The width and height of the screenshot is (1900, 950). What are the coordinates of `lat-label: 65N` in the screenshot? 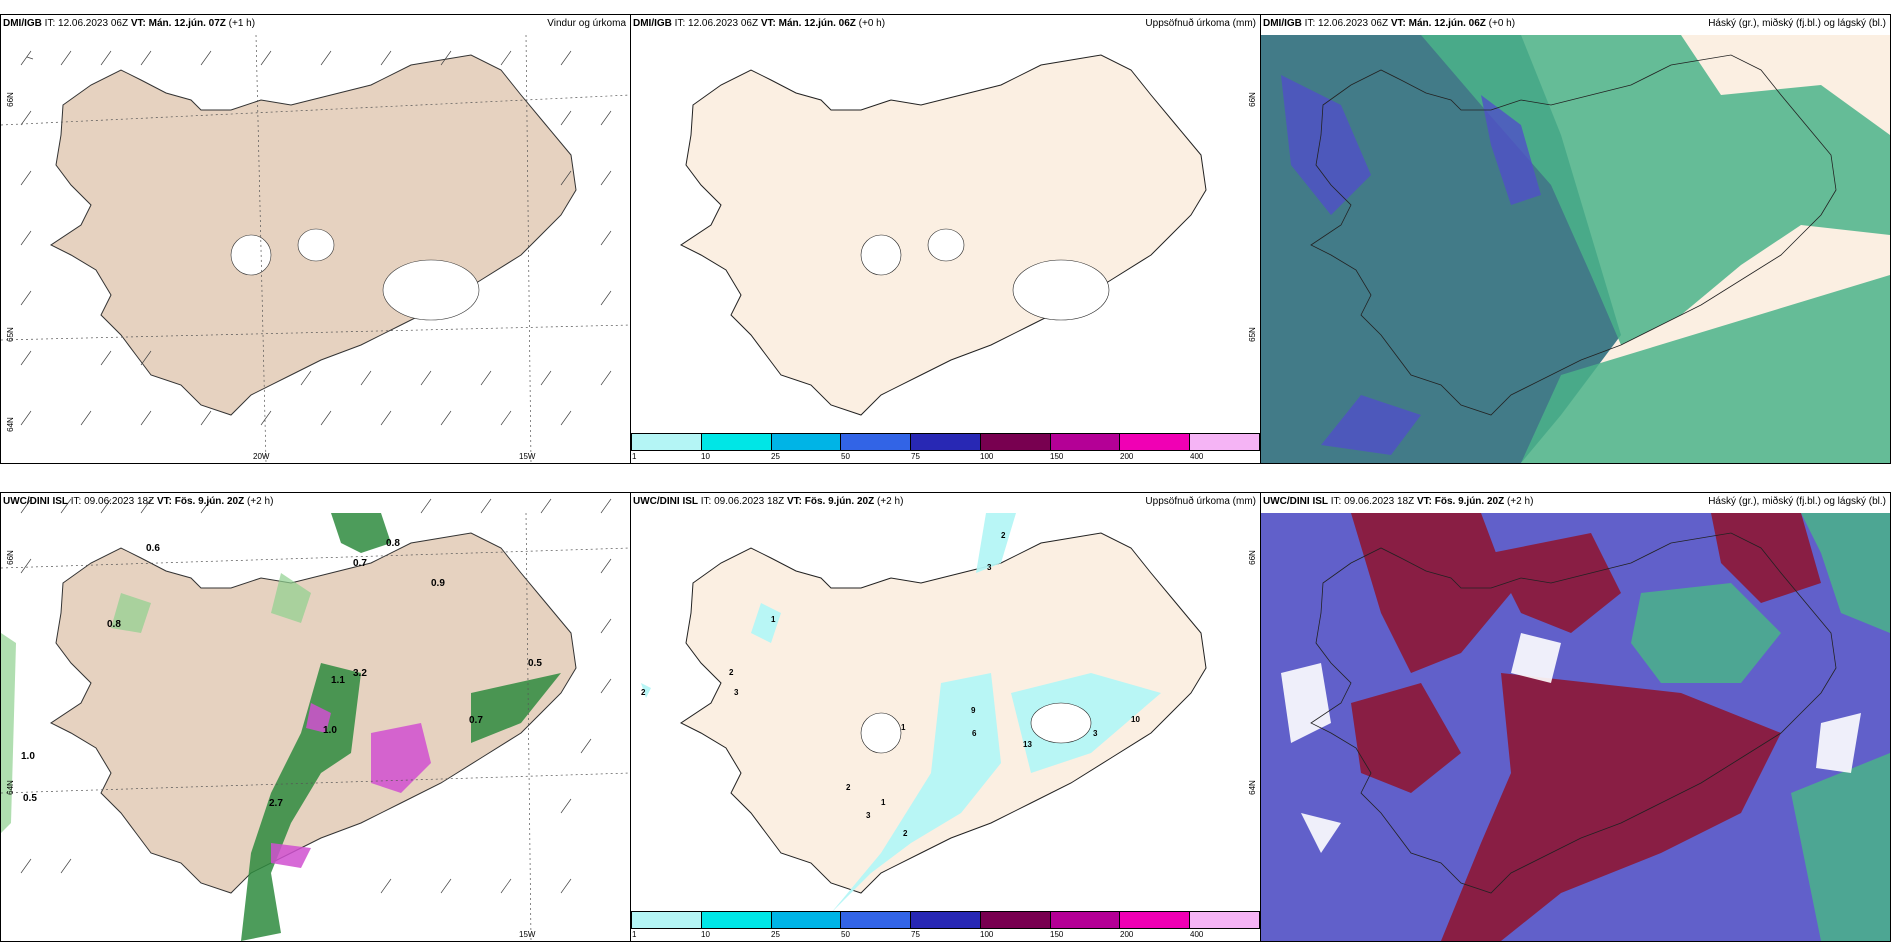 It's located at (1253, 334).